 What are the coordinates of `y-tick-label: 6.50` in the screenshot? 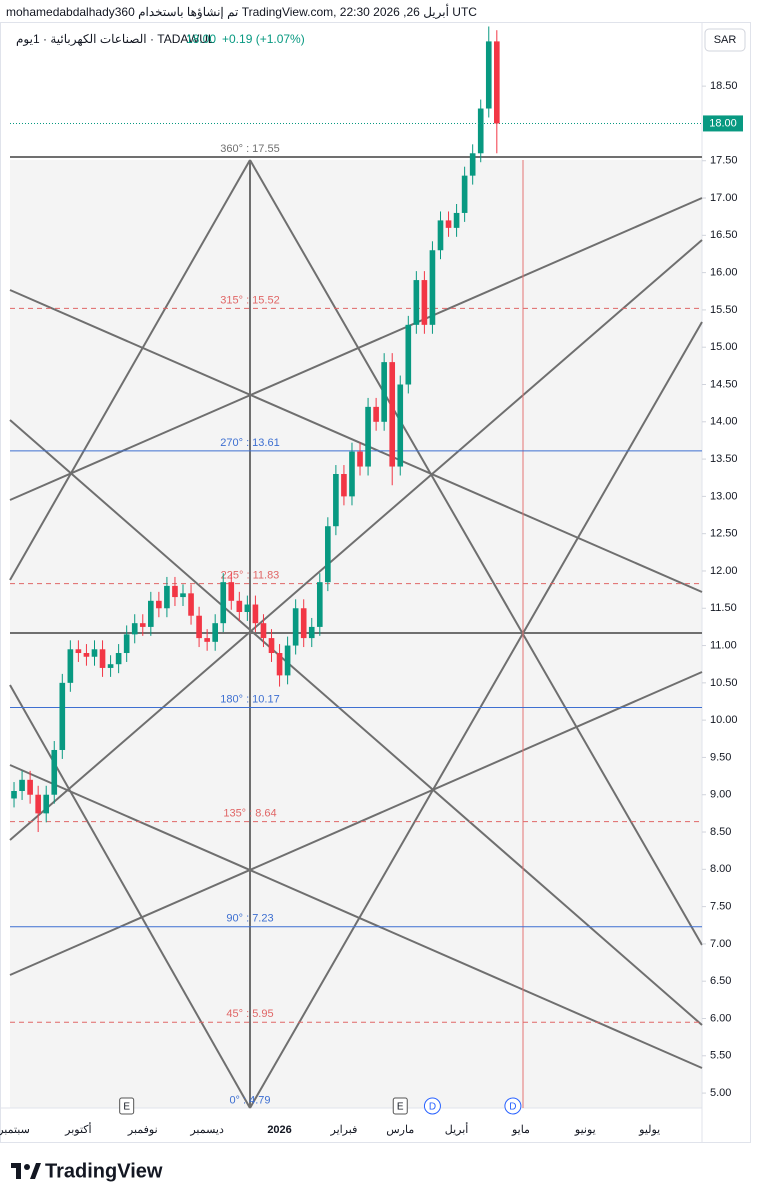 It's located at (720, 981).